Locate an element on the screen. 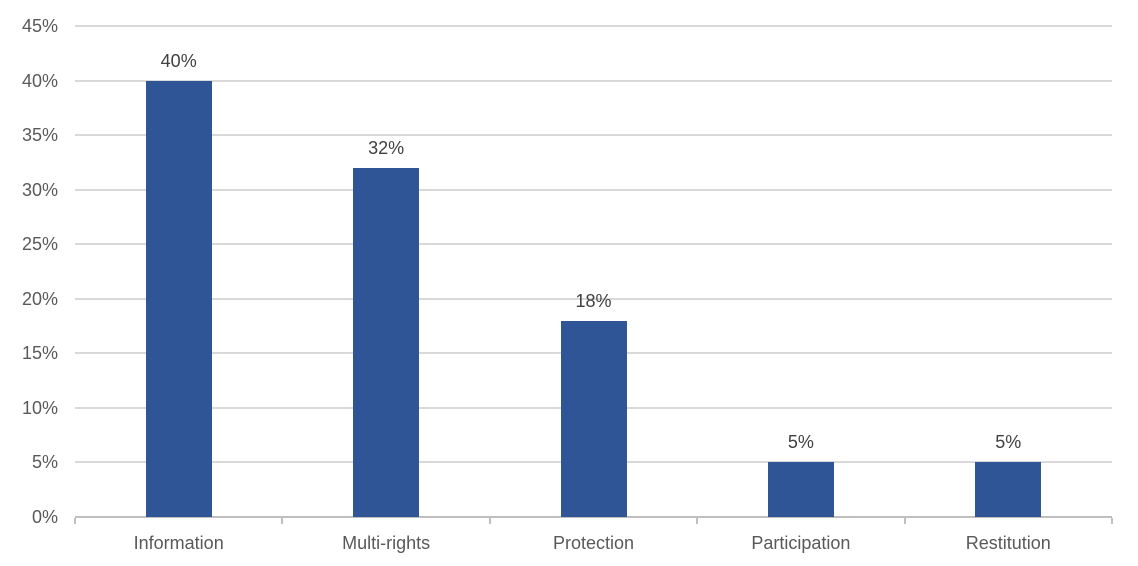  bar-data-label: 32% is located at coordinates (386, 147).